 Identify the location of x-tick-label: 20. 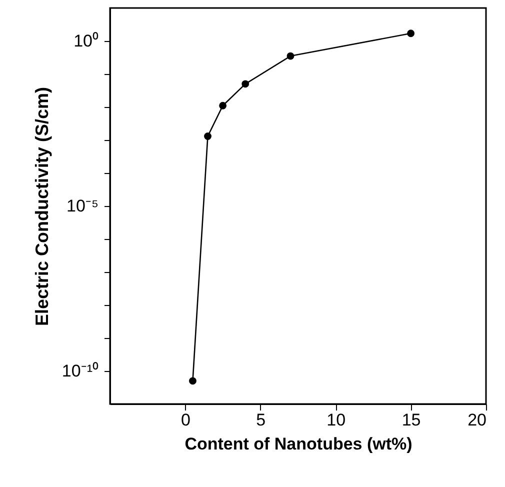
(477, 420).